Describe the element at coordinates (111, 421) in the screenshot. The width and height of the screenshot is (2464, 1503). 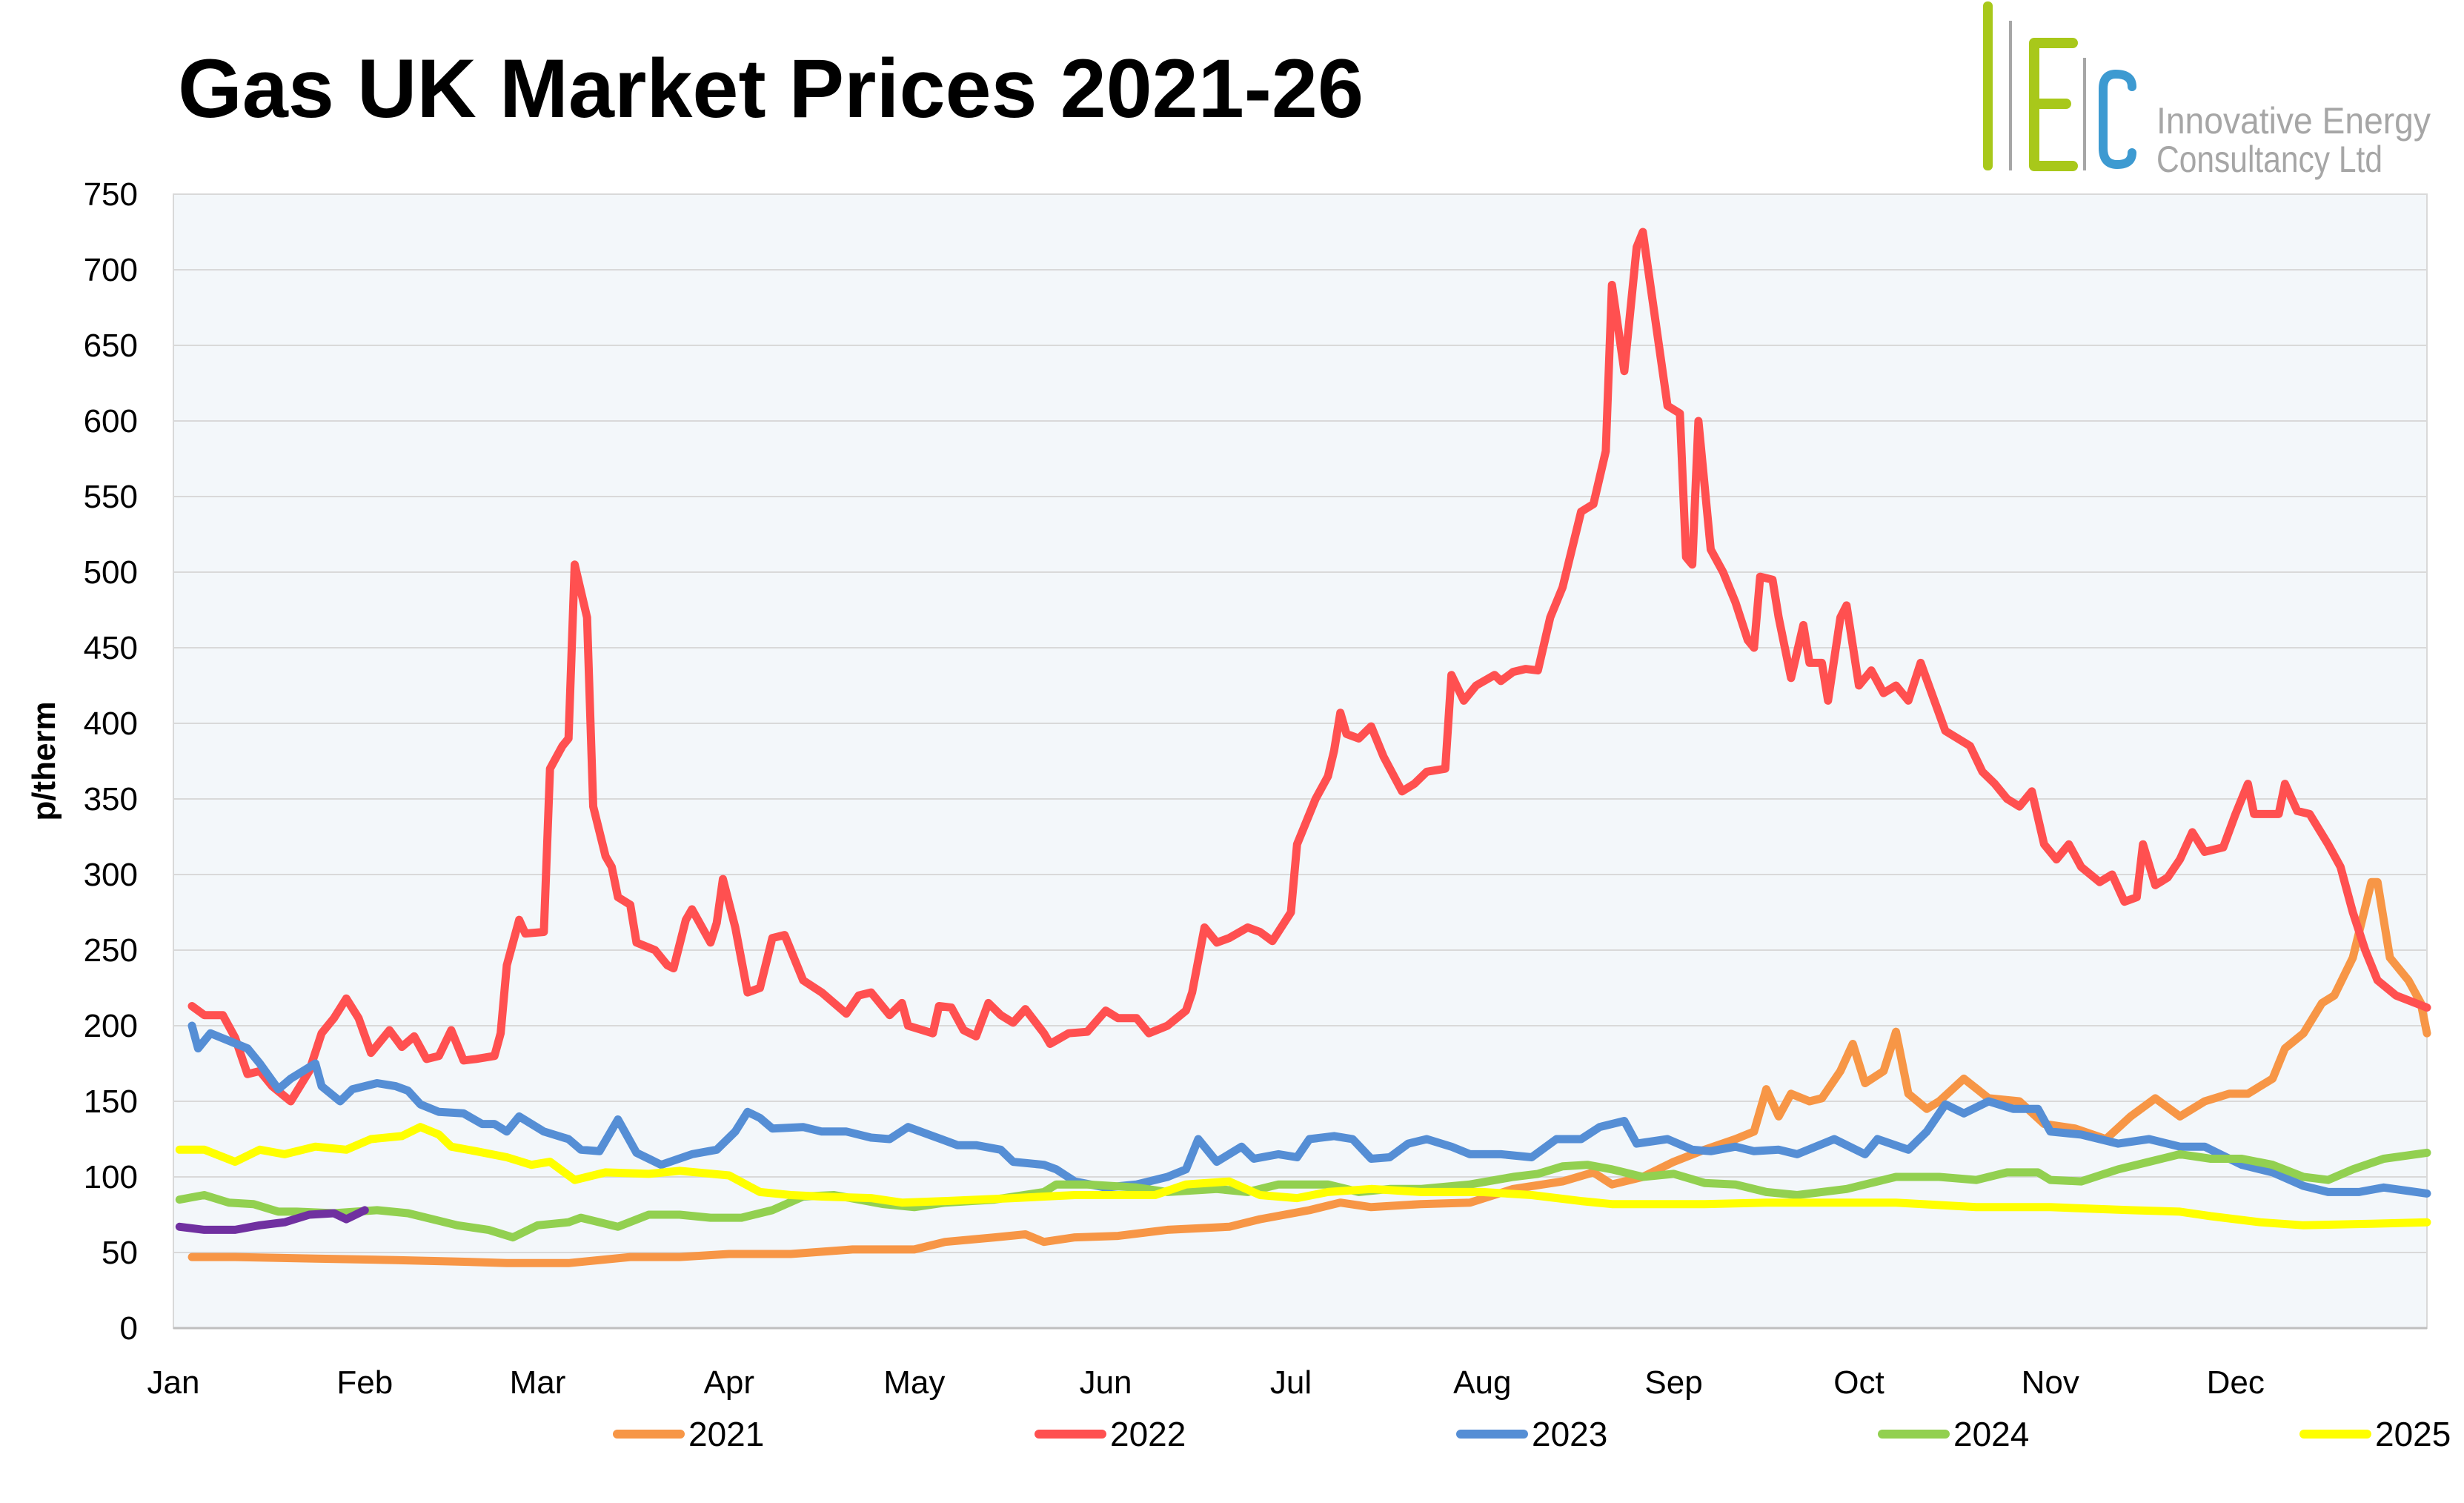
I see `y-tick-label: 600` at that location.